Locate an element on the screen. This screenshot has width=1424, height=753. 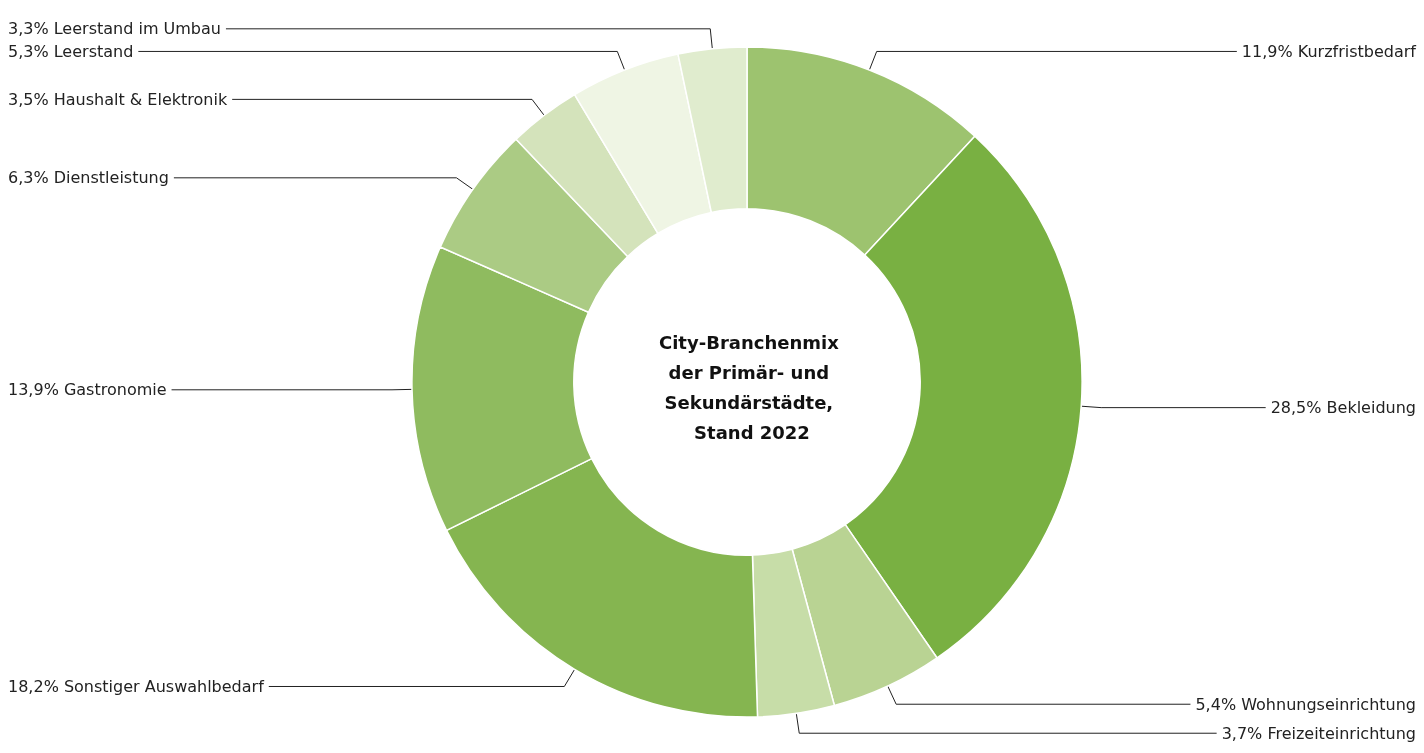
slice-label: 11,9% Kurzfristbedarf is located at coordinates (1329, 51).